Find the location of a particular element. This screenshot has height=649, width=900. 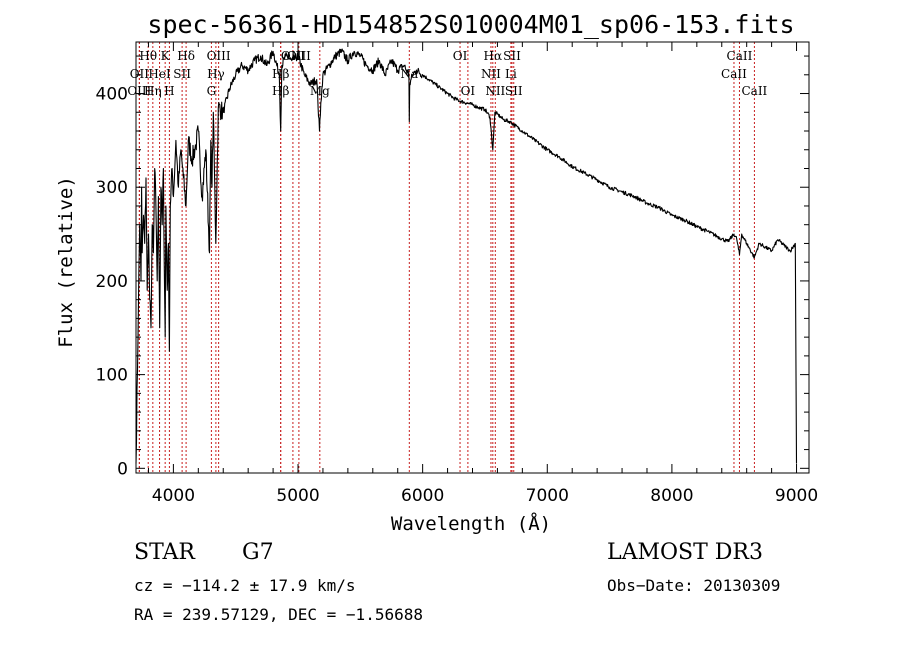

spectral-line-label: Mg is located at coordinates (320, 91).